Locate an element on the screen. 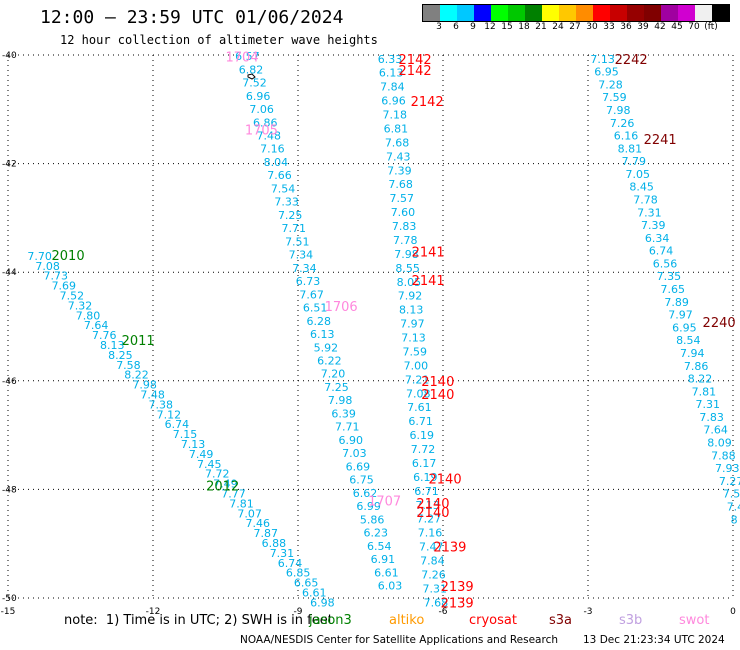 The image size is (740, 650). legend-label: 45 is located at coordinates (677, 27).